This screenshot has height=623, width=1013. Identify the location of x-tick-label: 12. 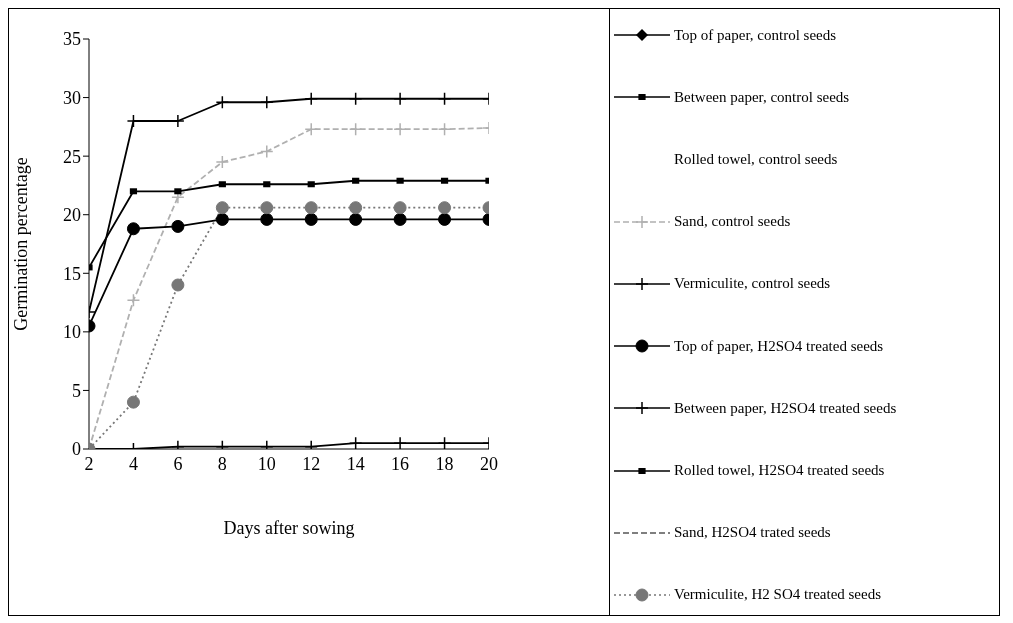
(311, 463).